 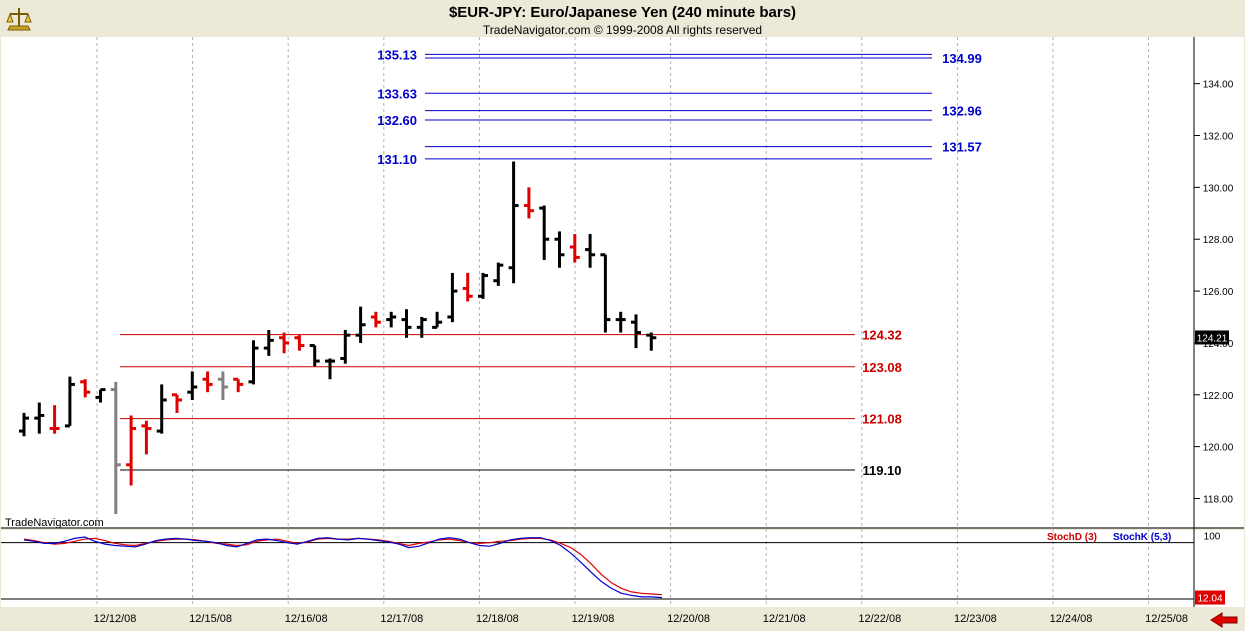 I want to click on x-tick-label: 12/25/08, so click(x=1166, y=619).